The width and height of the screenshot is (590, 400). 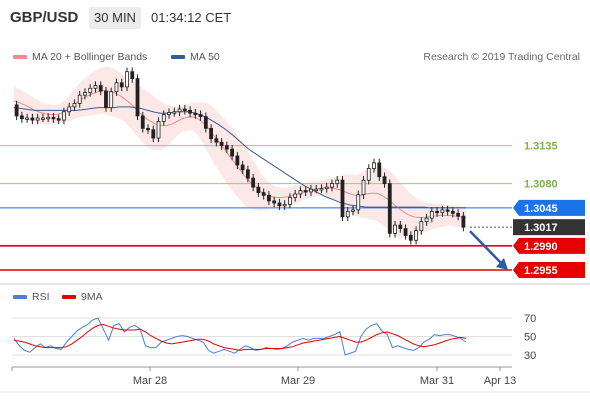 I want to click on symbol-label: GBP/USD, so click(x=44, y=17).